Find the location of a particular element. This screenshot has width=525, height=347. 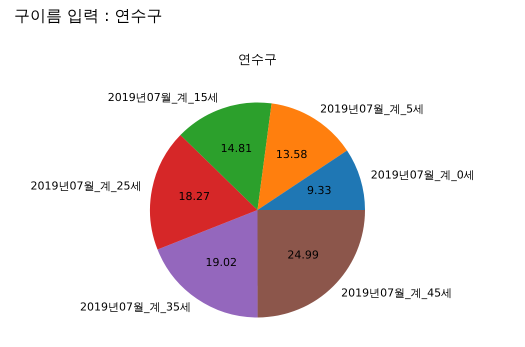

data-label: 14.81 is located at coordinates (236, 148).